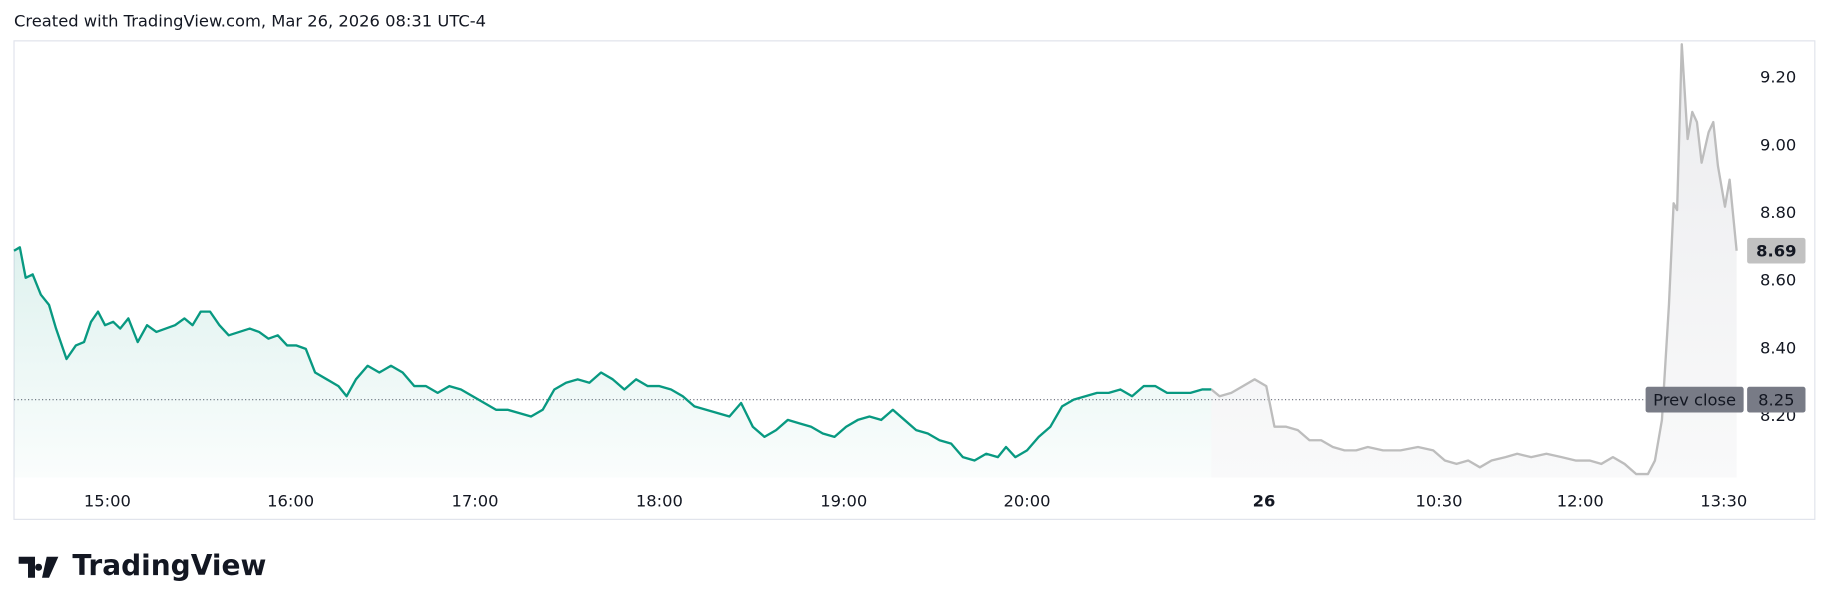  I want to click on y-tick-label: 9.20, so click(1778, 77).